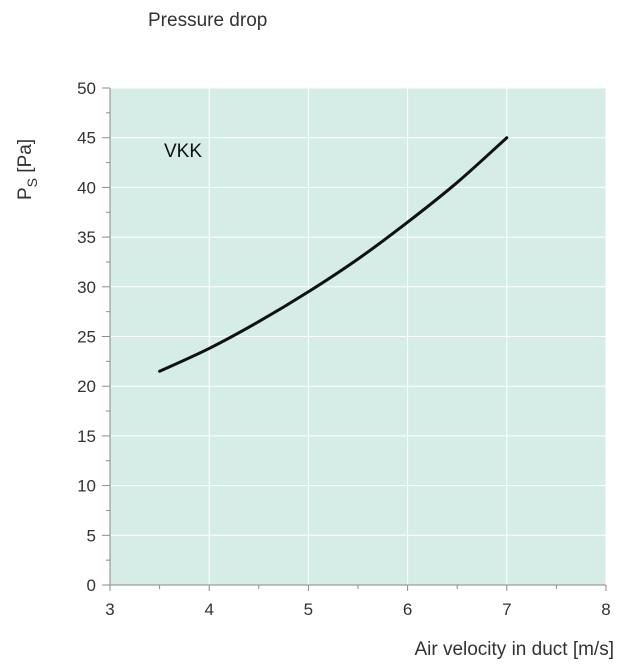 Image resolution: width=634 pixels, height=671 pixels. Describe the element at coordinates (407, 609) in the screenshot. I see `x-tick-label: 6` at that location.